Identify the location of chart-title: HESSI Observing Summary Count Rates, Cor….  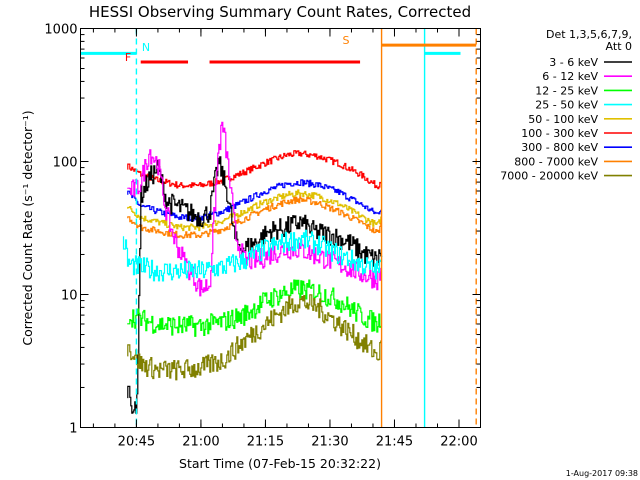
(280, 12).